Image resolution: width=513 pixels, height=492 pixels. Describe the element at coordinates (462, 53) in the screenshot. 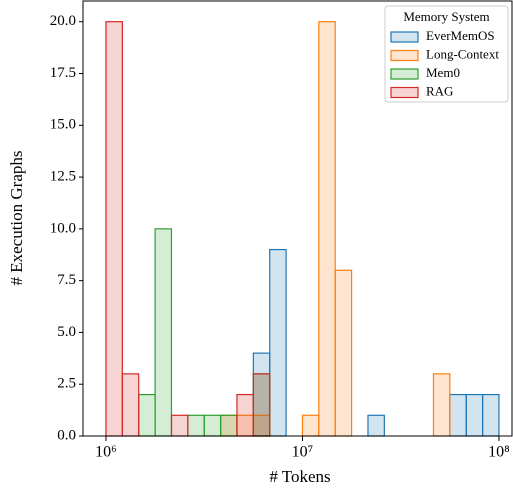

I see `legend-label: Long-Context` at that location.